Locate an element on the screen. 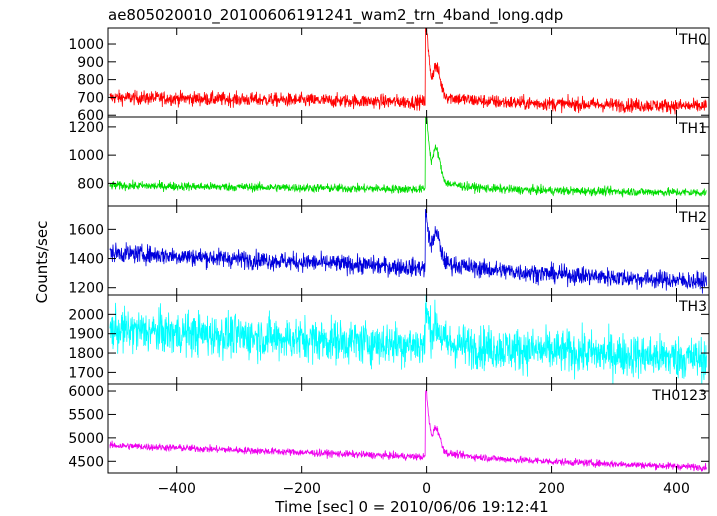 Image resolution: width=717 pixels, height=516 pixels. y-tick-label: 1700 is located at coordinates (86, 373).